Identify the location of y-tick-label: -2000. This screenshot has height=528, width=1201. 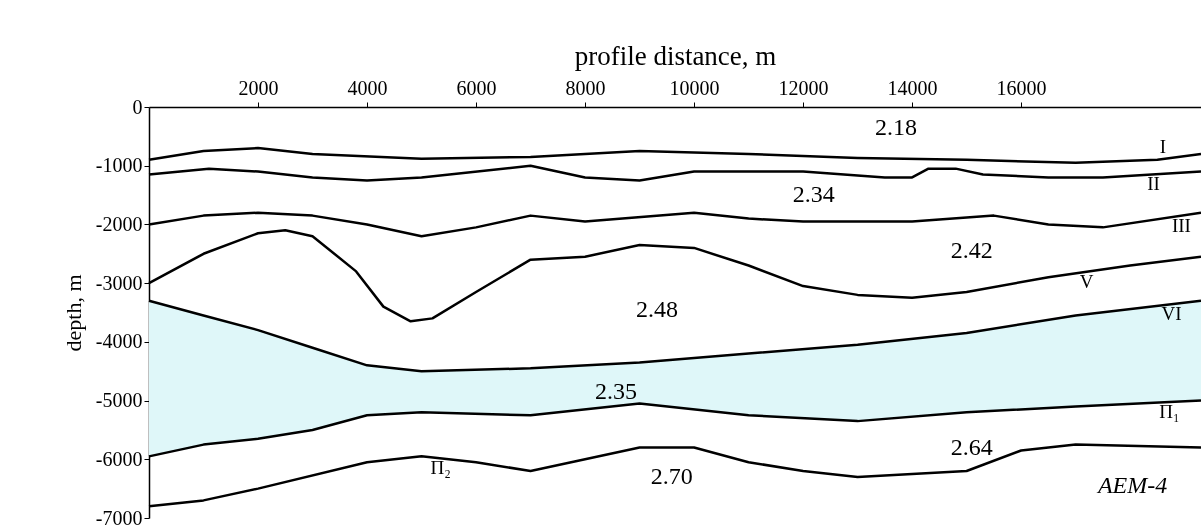
(119, 223).